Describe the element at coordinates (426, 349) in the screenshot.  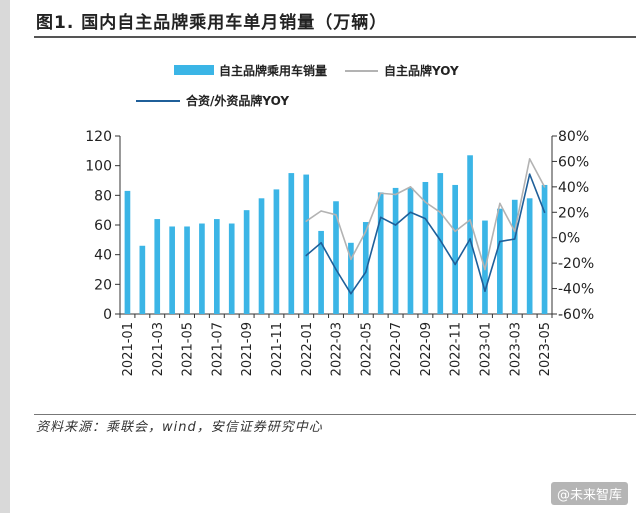
I see `x-tick-label: 2022-09` at that location.